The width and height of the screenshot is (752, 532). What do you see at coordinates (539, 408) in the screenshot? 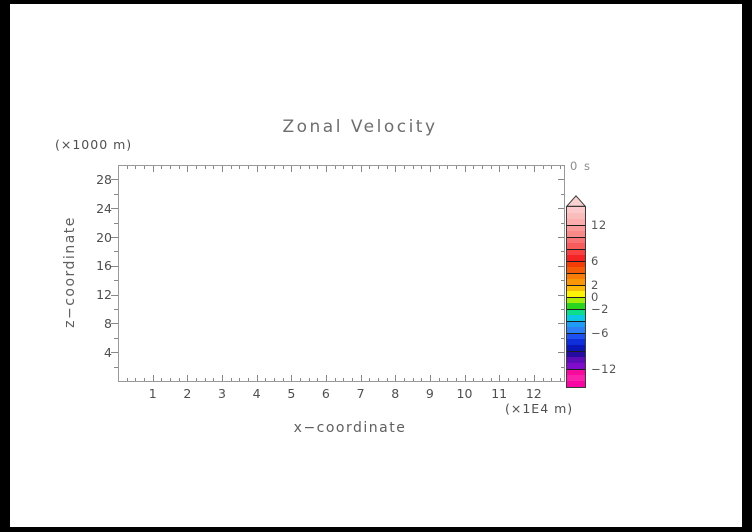
I see `x-axis-unit-label: (×1E4 m)` at bounding box center [539, 408].